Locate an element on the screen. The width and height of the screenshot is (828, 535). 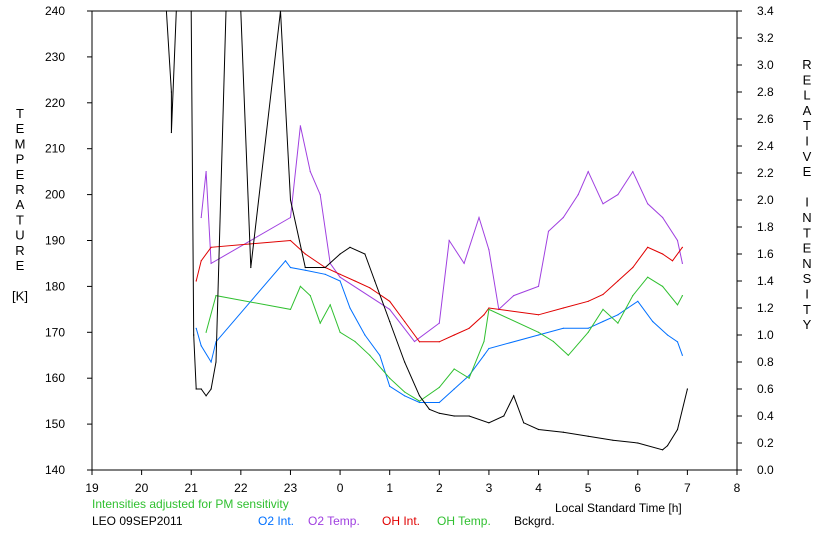
x-tick-label: 7 is located at coordinates (687, 488).